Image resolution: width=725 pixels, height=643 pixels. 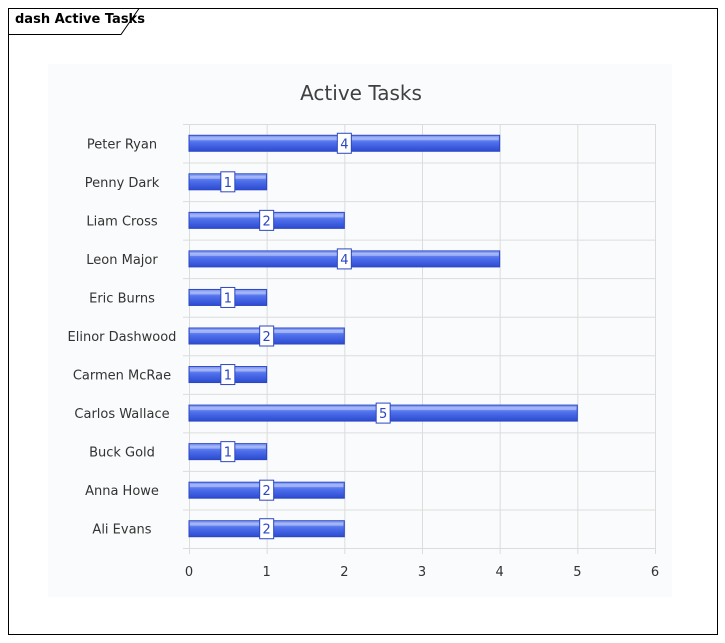 What do you see at coordinates (122, 453) in the screenshot?
I see `category-label: Buck Gold` at bounding box center [122, 453].